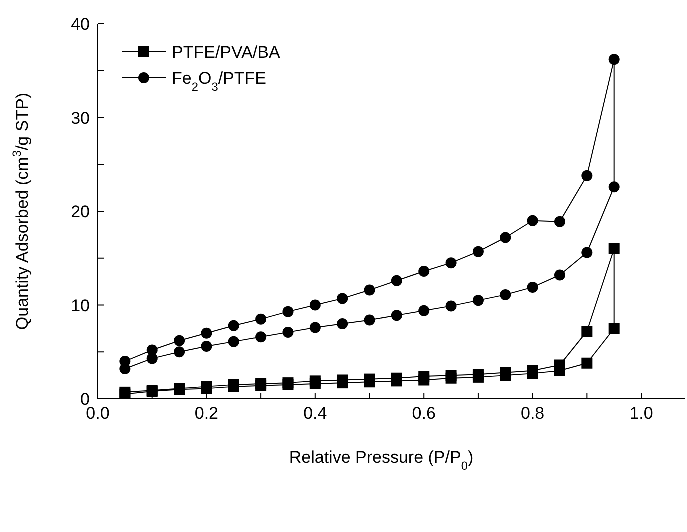 The height and width of the screenshot is (532, 687). I want to click on x-tick-label: 1.0, so click(642, 414).